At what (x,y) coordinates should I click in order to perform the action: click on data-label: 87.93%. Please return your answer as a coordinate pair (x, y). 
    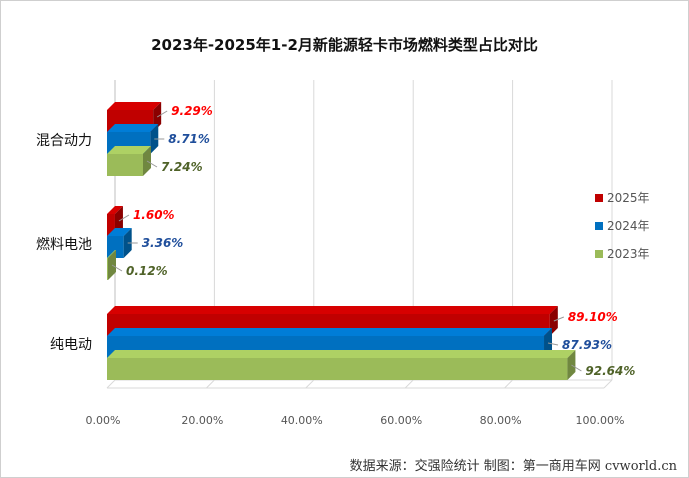
    Looking at the image, I should click on (587, 345).